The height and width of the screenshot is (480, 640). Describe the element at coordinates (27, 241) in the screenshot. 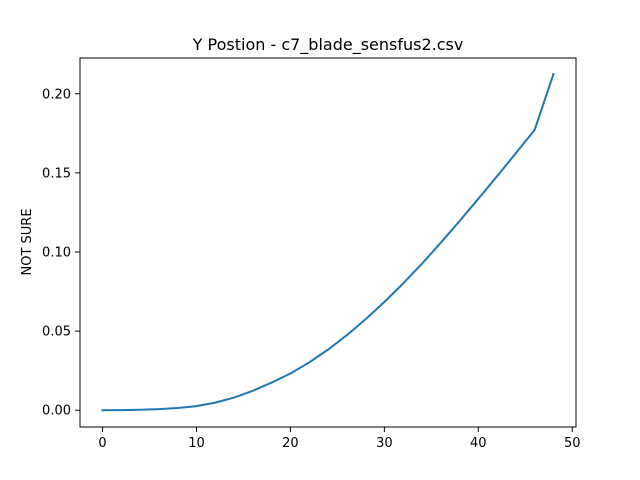

I see `y-axis-label: NOT SURE` at that location.